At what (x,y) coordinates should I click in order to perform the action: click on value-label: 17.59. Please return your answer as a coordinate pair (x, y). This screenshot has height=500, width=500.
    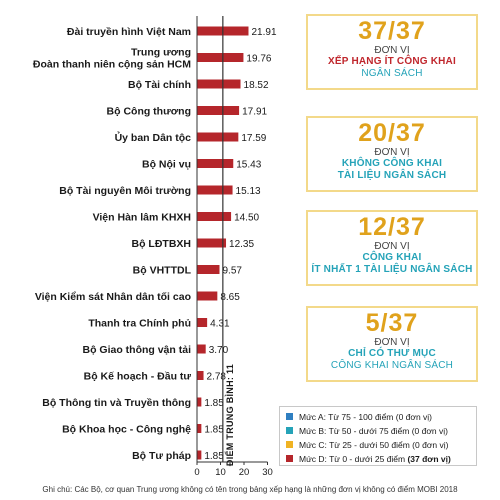
    Looking at the image, I should click on (253, 138).